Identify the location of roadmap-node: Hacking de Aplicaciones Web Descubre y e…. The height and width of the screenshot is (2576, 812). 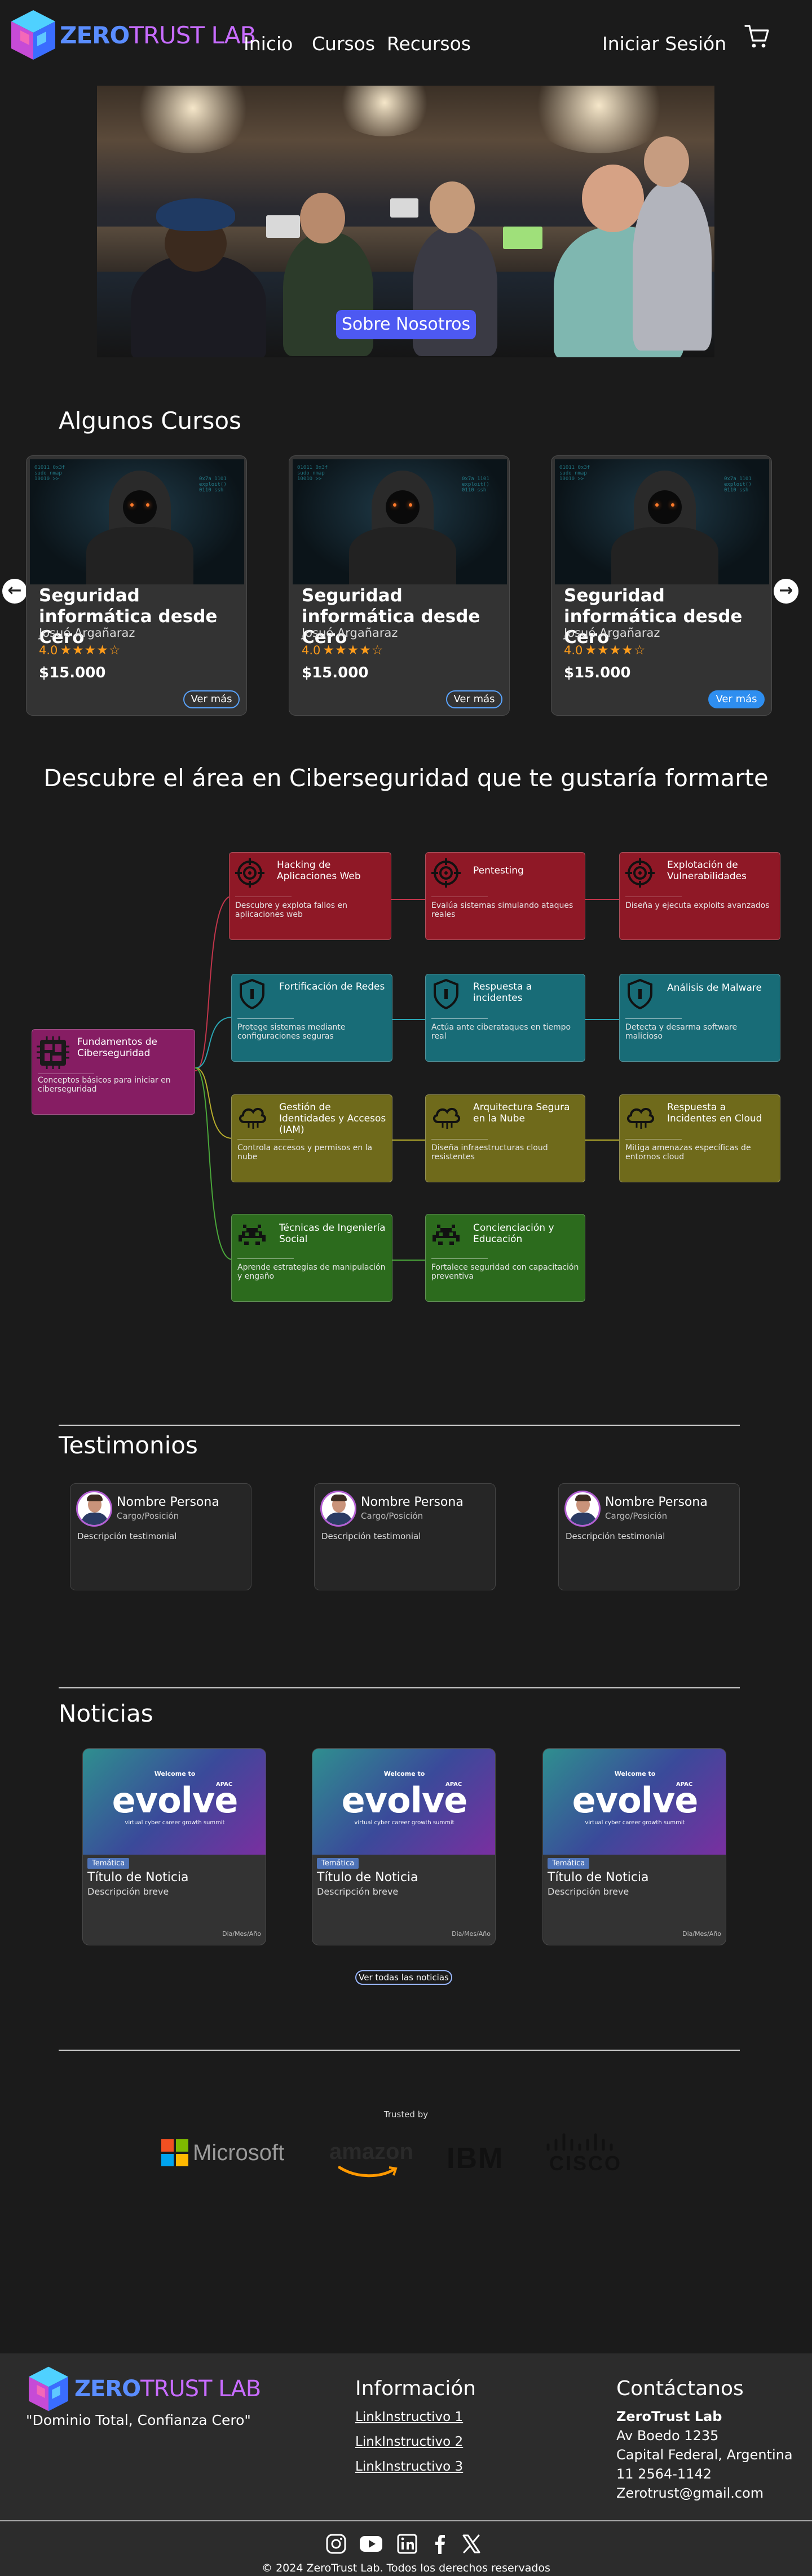
(310, 896).